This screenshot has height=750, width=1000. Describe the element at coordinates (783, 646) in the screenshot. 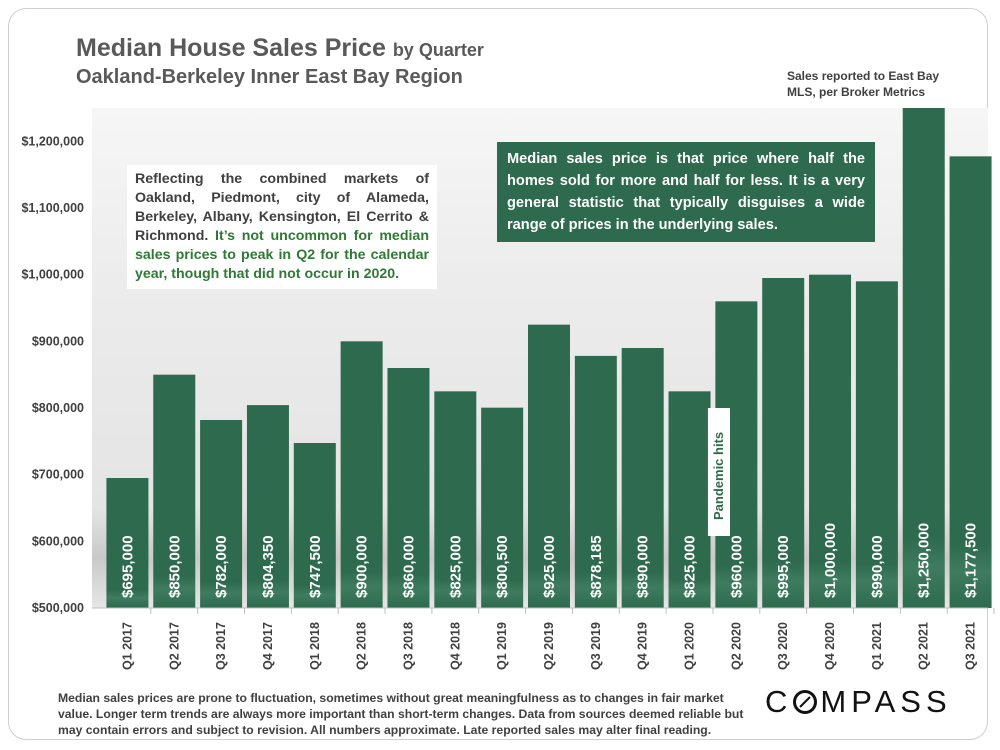

I see `x-tick-label: Q3 2020` at that location.